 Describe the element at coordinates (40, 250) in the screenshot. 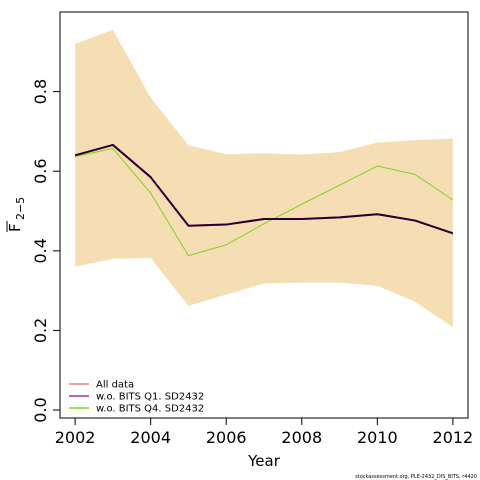

I see `y-tick-label: 0.4` at that location.